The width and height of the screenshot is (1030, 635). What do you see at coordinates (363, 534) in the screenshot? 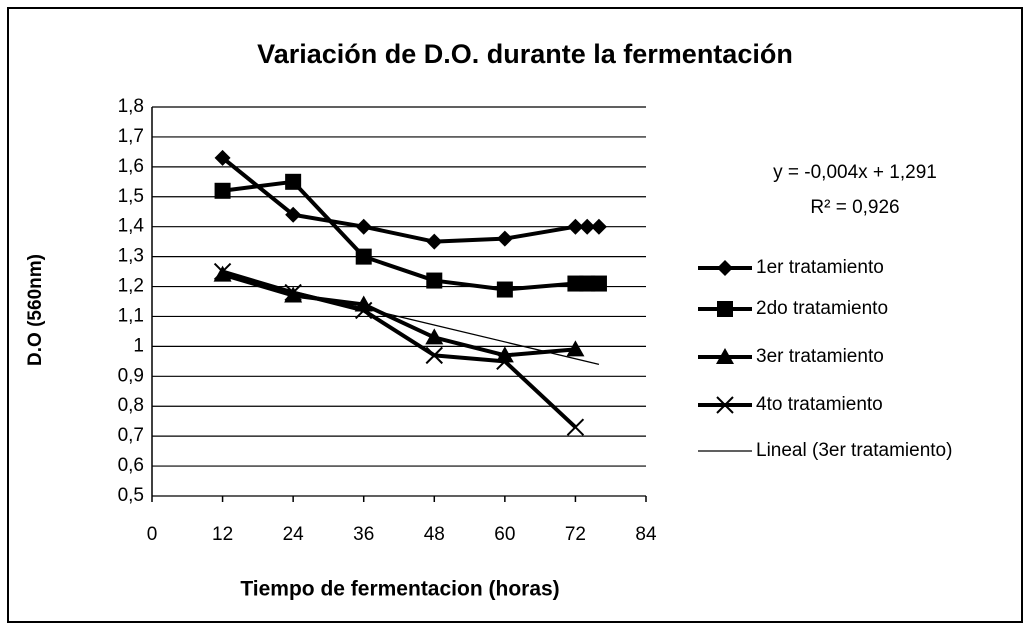
I see `x-tick-label: 36` at bounding box center [363, 534].